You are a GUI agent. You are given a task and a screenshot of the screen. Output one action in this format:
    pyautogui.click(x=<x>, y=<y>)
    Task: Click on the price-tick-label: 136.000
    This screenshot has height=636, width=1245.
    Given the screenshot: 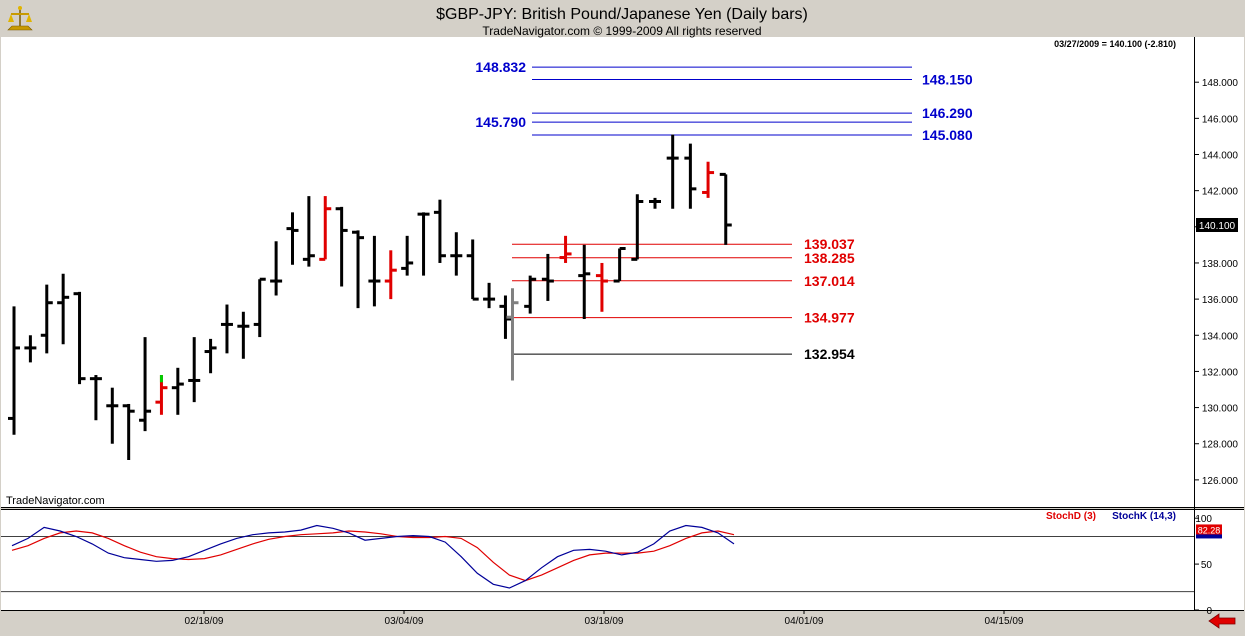 What is the action you would take?
    pyautogui.click(x=1220, y=300)
    